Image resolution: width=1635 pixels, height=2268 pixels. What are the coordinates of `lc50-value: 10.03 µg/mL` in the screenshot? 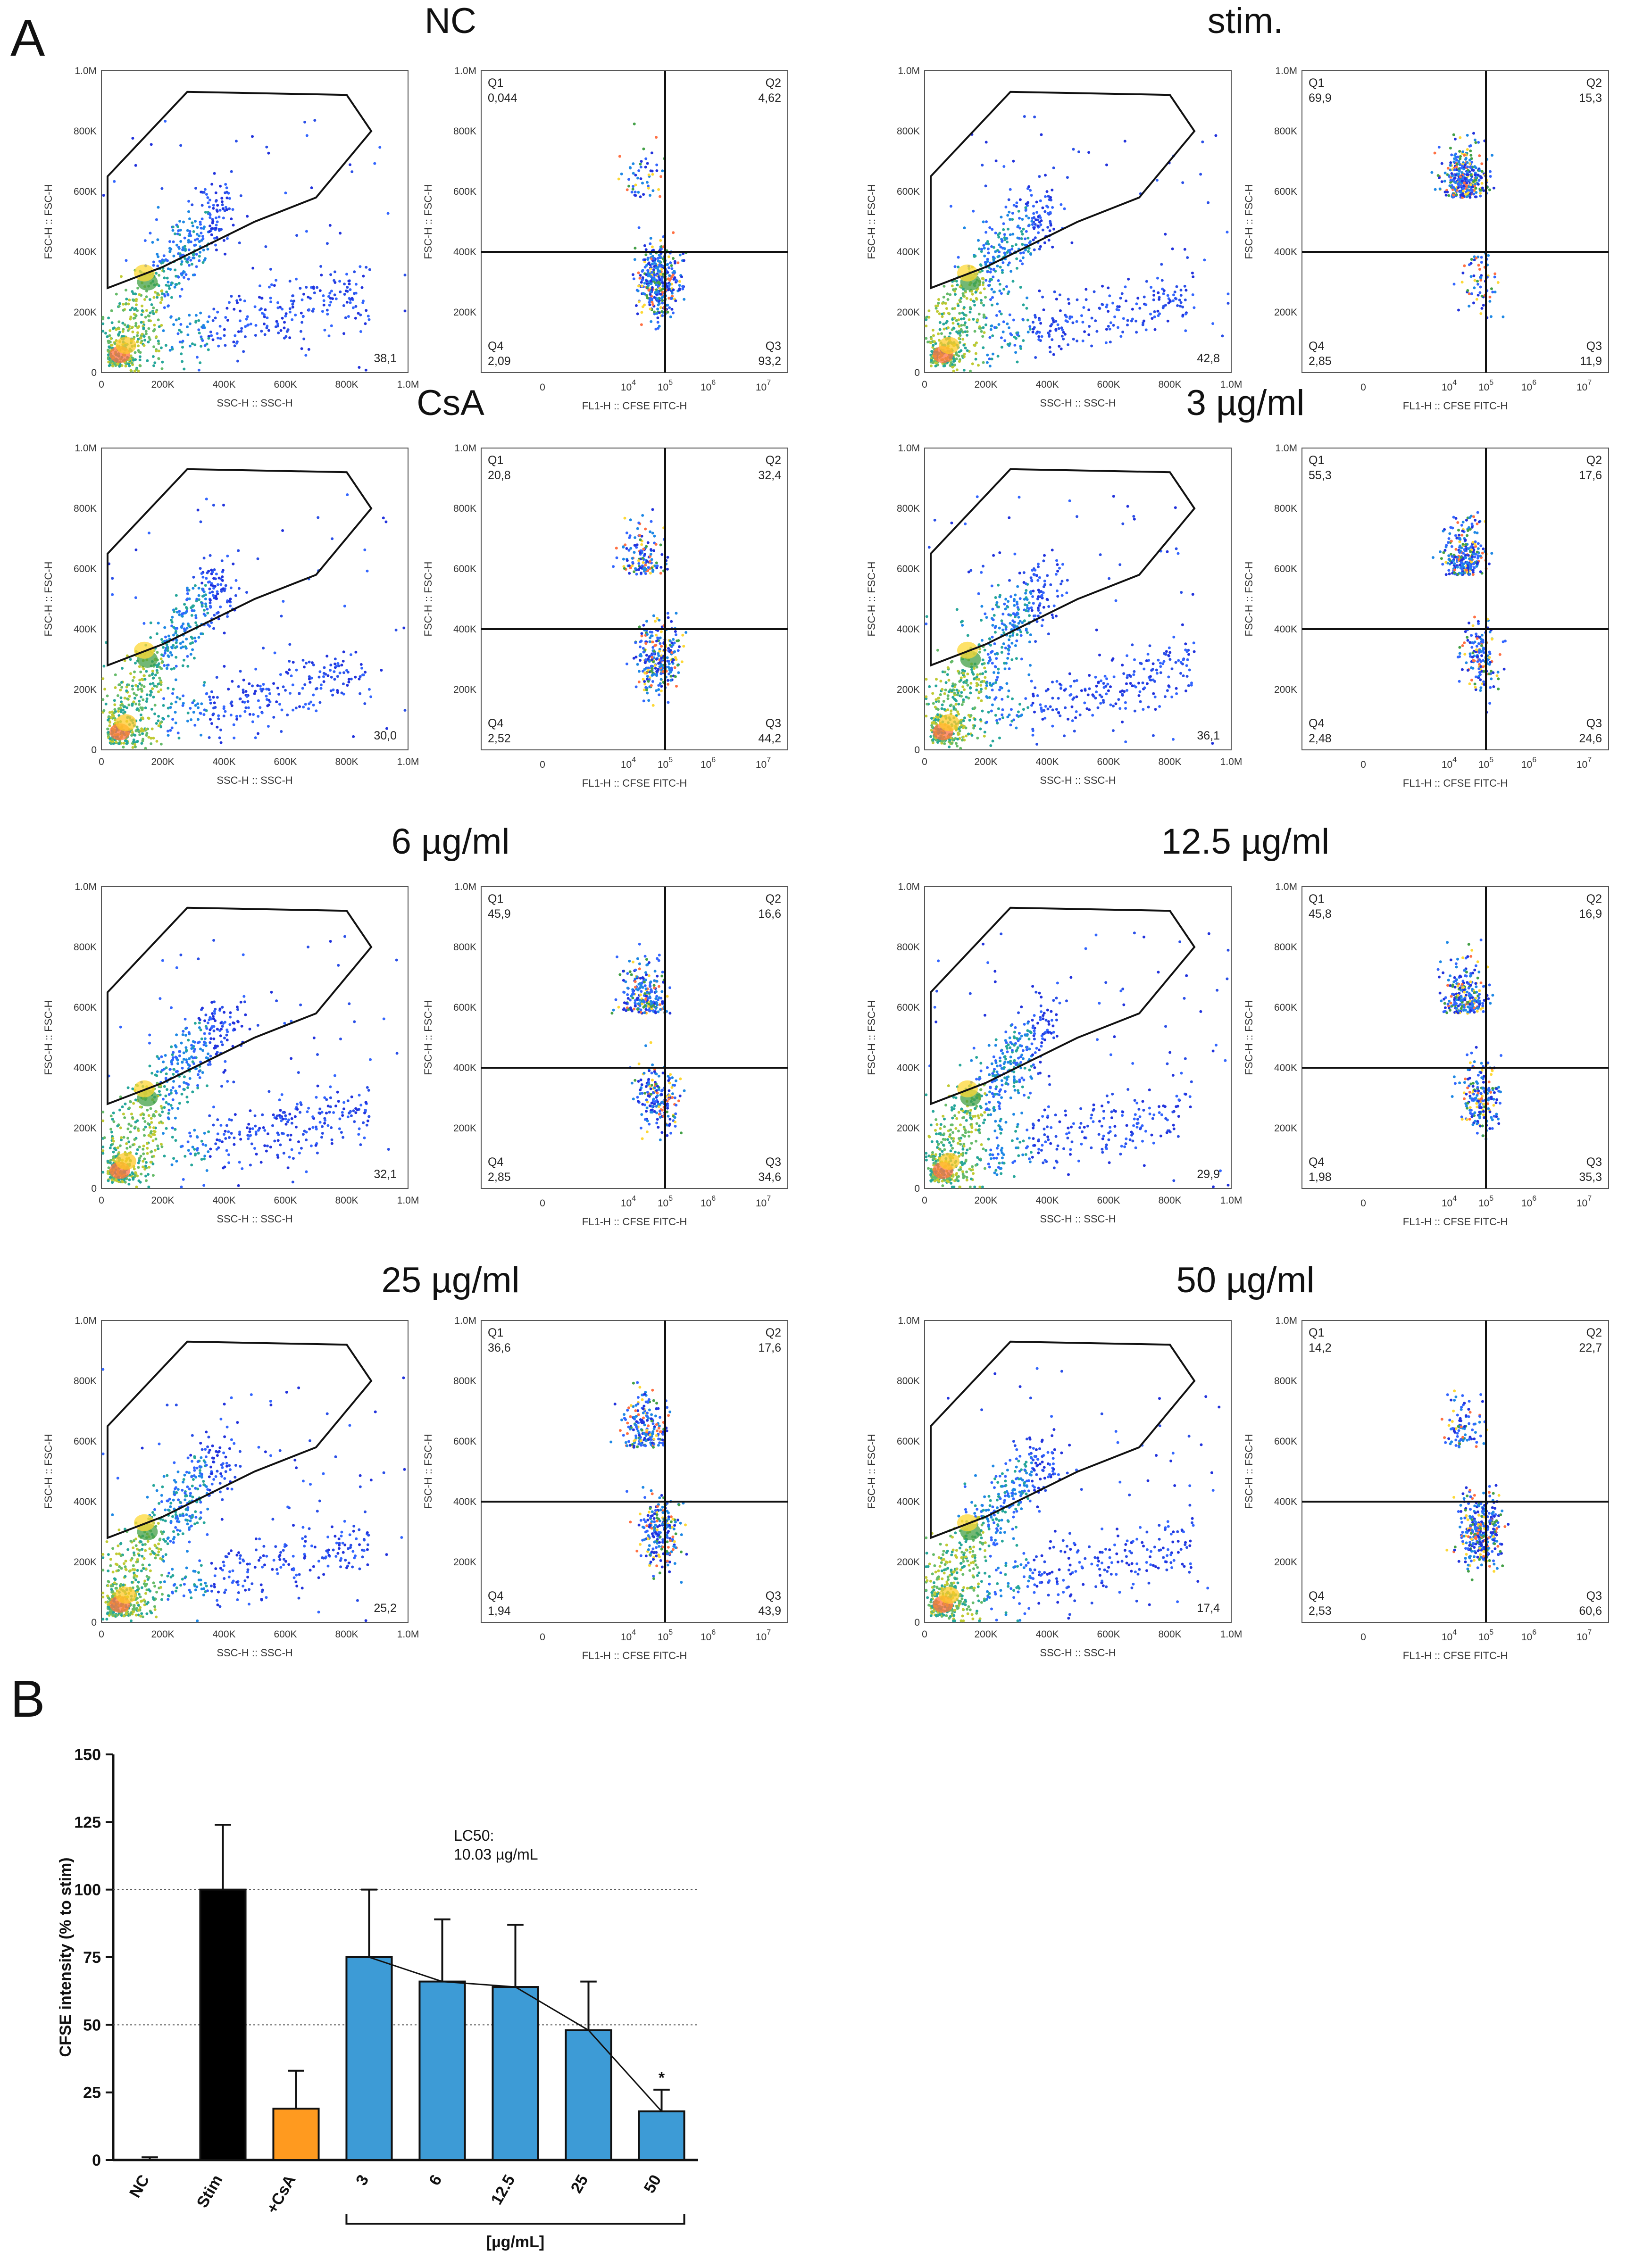 It's located at (496, 1854).